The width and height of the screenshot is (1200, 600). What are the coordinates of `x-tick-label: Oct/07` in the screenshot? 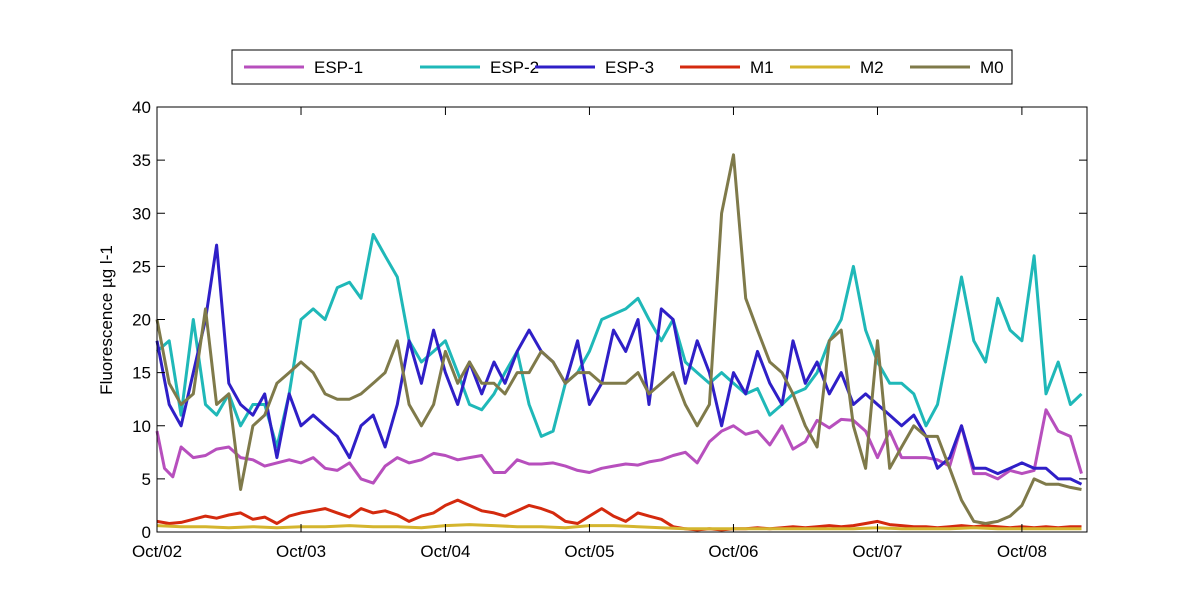 It's located at (877, 551).